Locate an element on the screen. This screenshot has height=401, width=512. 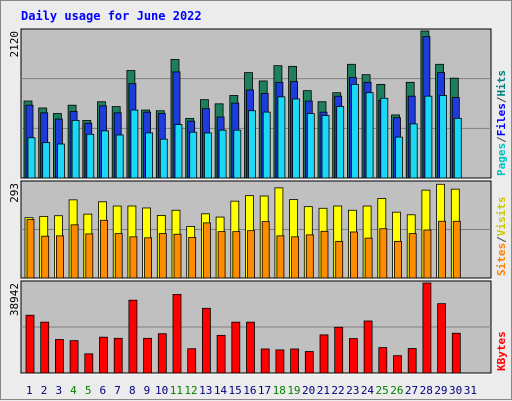
day-label-18: 18 is located at coordinates (279, 390).